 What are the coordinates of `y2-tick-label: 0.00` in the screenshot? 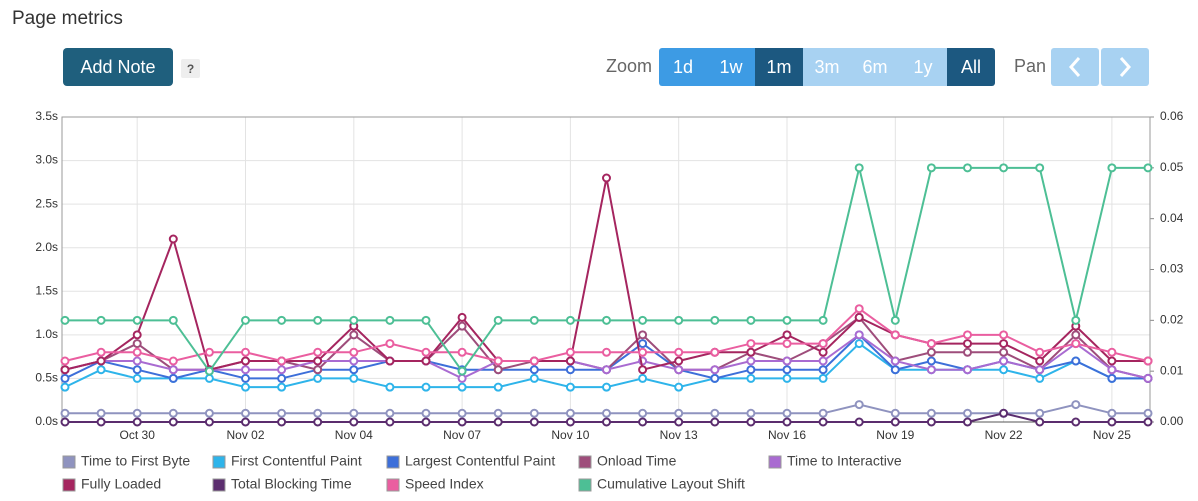 It's located at (1172, 421).